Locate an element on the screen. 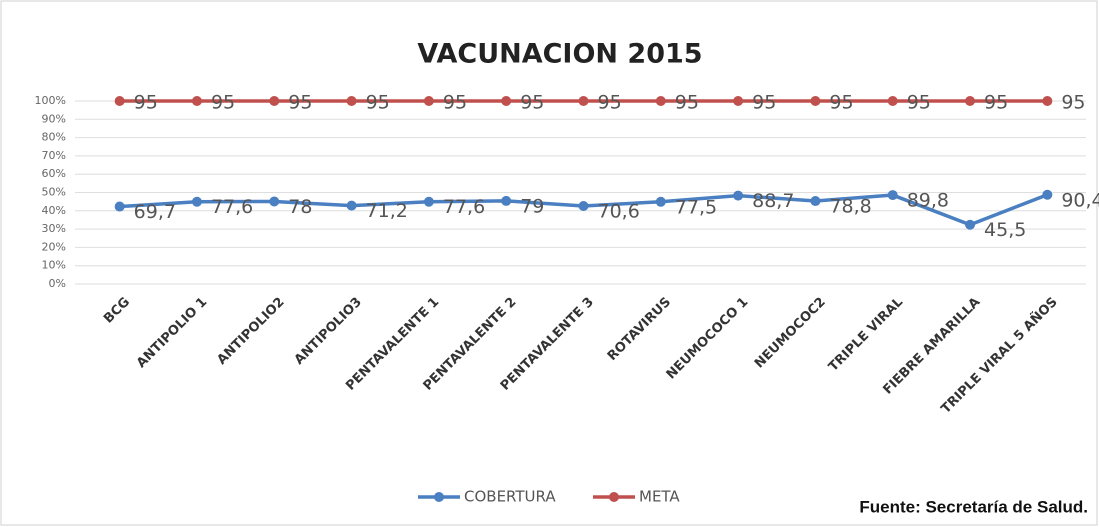 The image size is (1099, 527). data-label: 79 is located at coordinates (532, 206).